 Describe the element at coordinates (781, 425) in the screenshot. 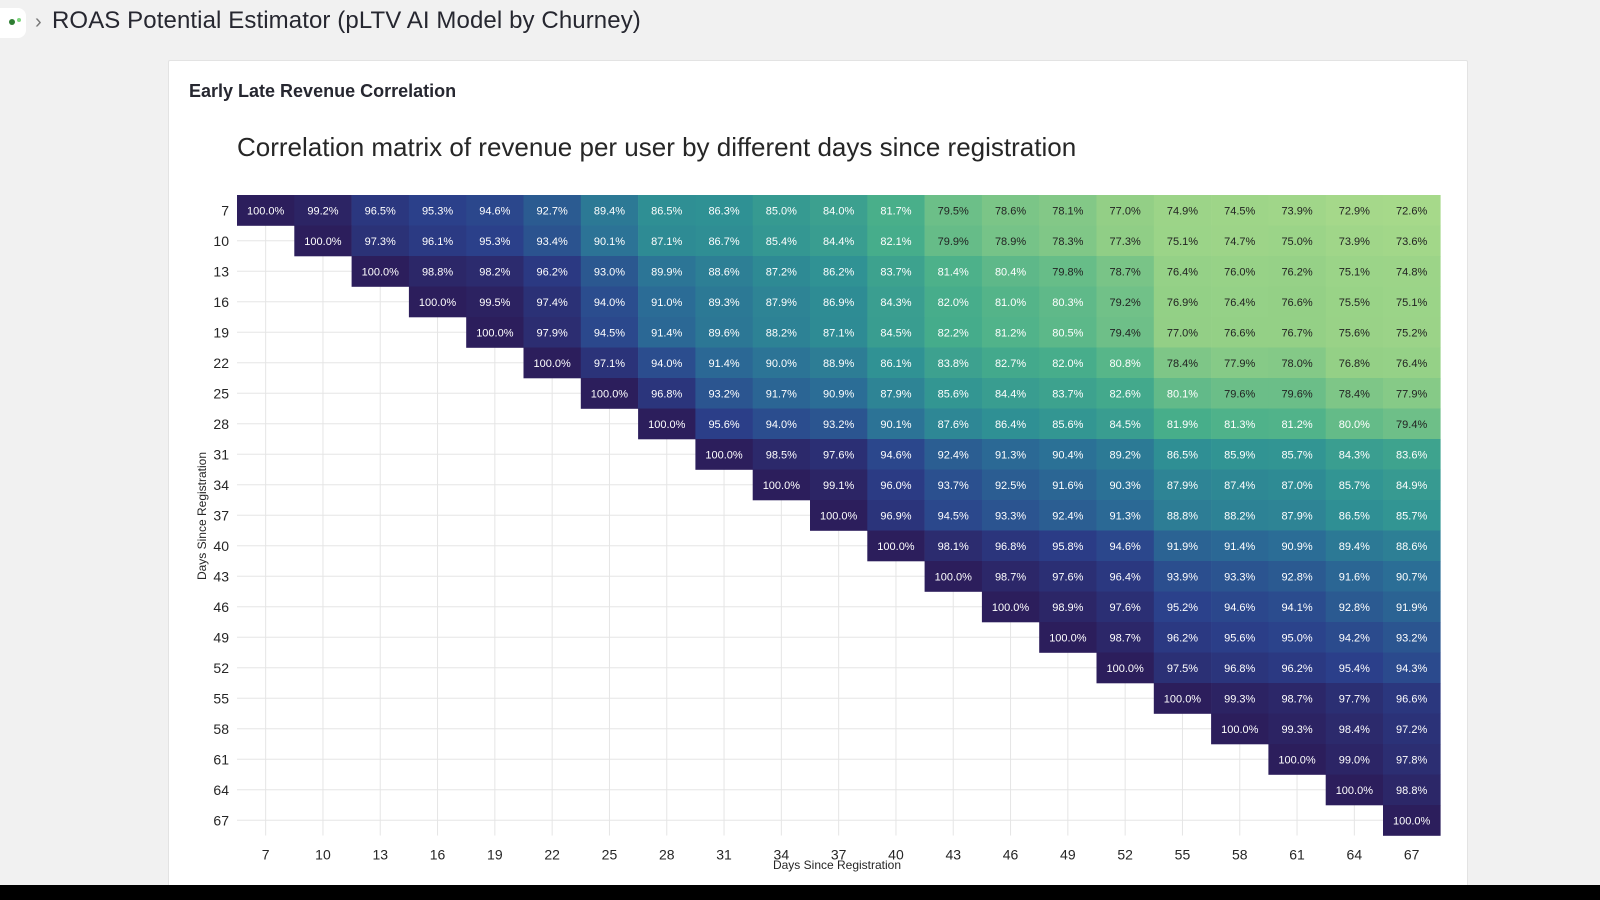

I see `cell-value-label: 94.0%` at that location.